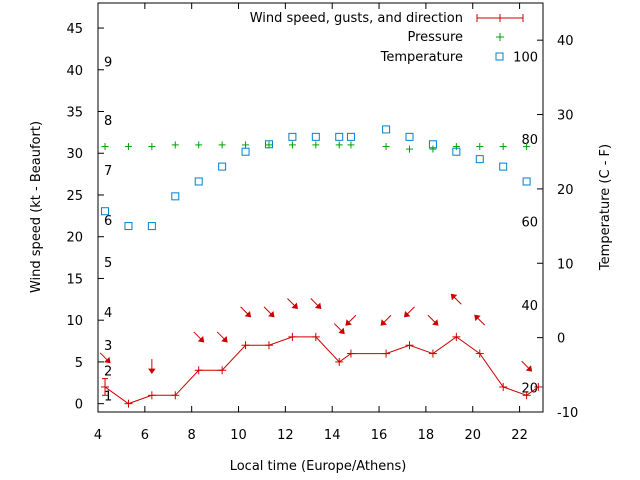 The height and width of the screenshot is (480, 640). I want to click on y-left-tick-label: 25, so click(74, 196).